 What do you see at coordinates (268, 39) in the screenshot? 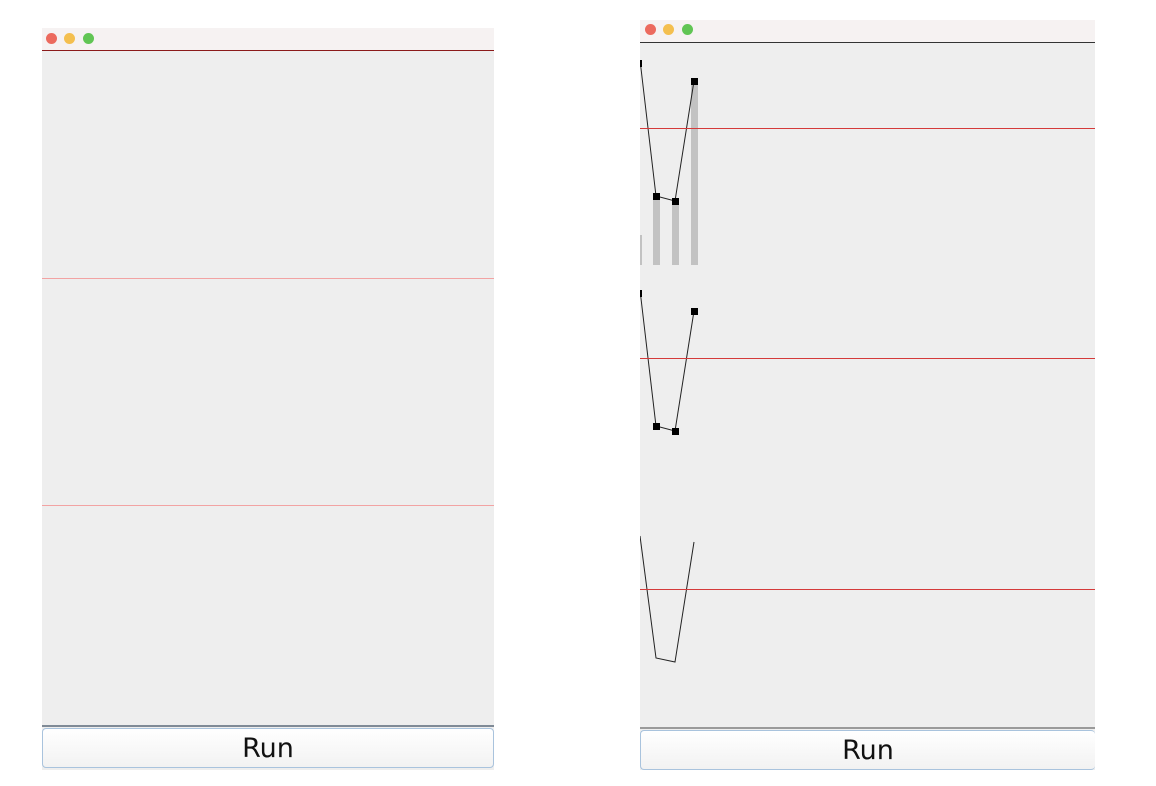
I see `left-titlebar` at bounding box center [268, 39].